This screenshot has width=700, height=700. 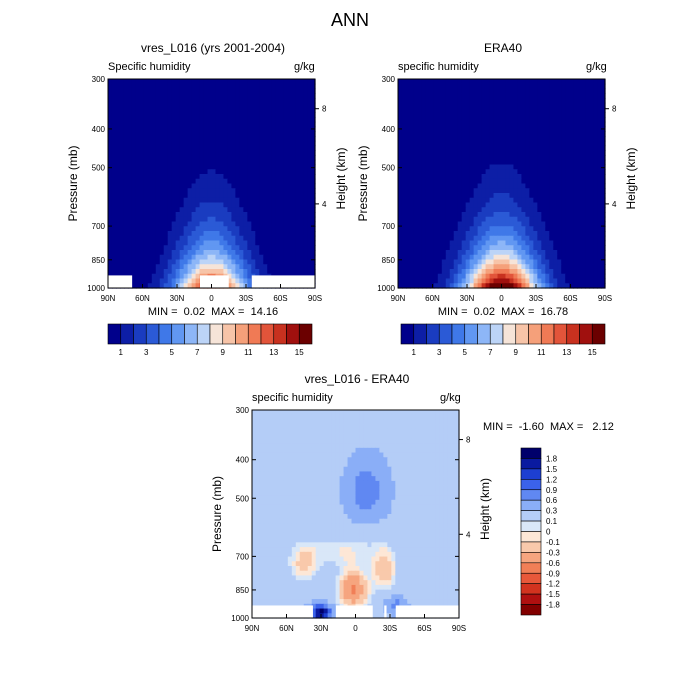 I want to click on height-tick-label: 8, so click(x=468, y=440).